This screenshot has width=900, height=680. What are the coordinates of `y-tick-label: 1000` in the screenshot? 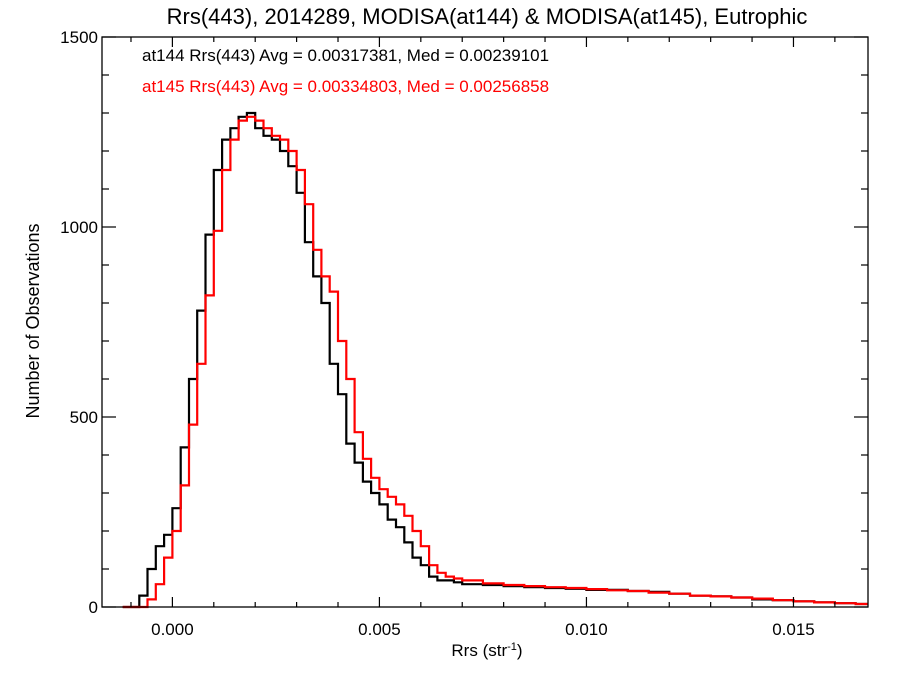 It's located at (79, 227).